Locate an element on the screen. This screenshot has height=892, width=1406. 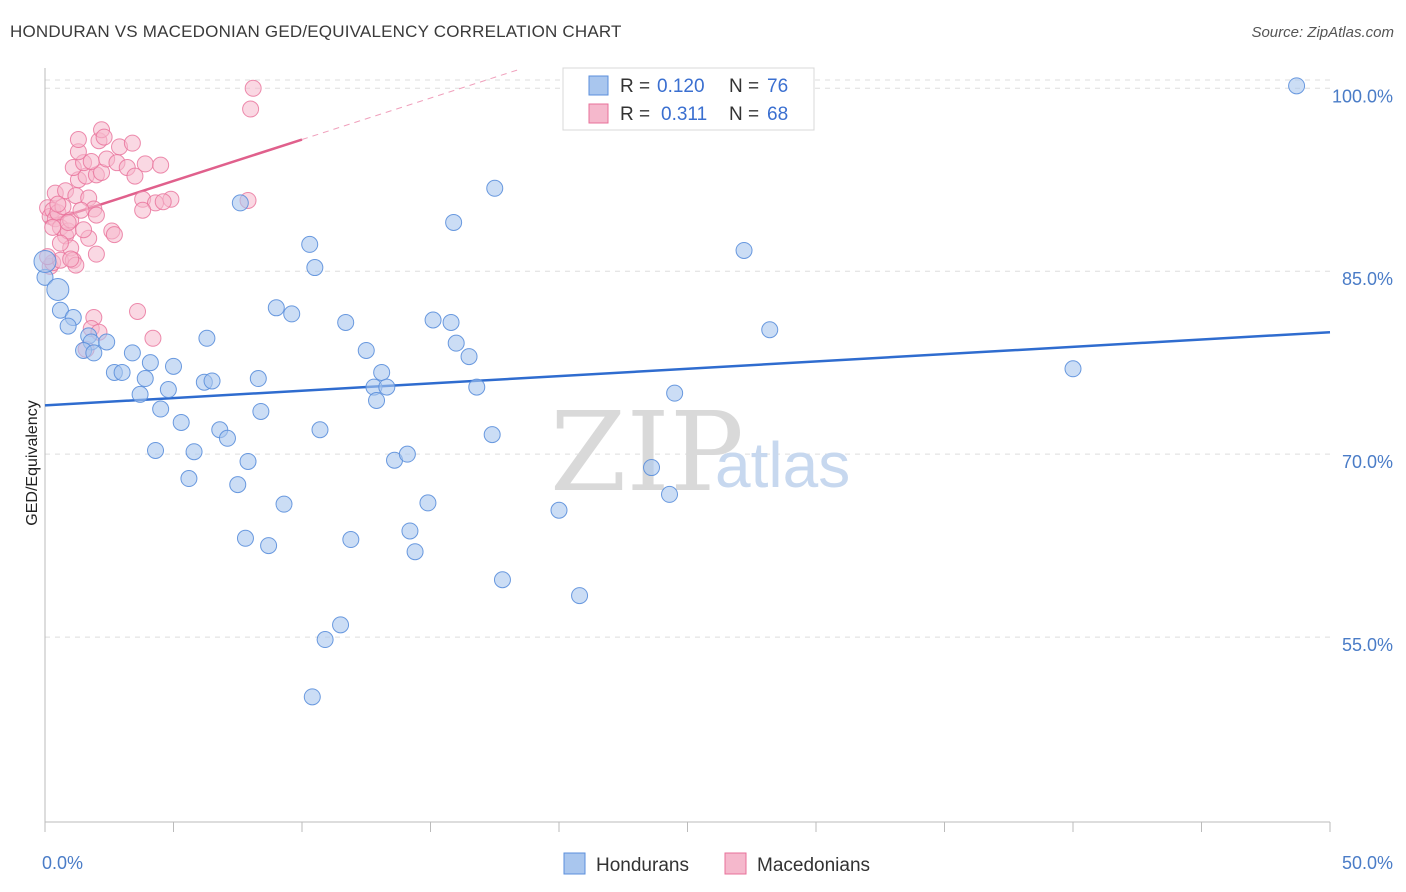
legend-n-value-hondurans: 76 is located at coordinates (777, 86).